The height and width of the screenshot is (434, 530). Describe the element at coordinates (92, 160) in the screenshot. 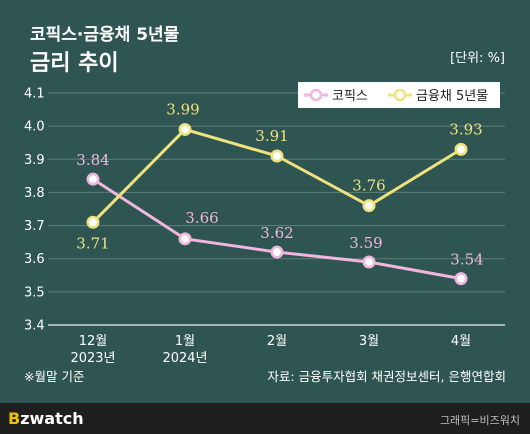

I see `data-label: 3.84` at that location.